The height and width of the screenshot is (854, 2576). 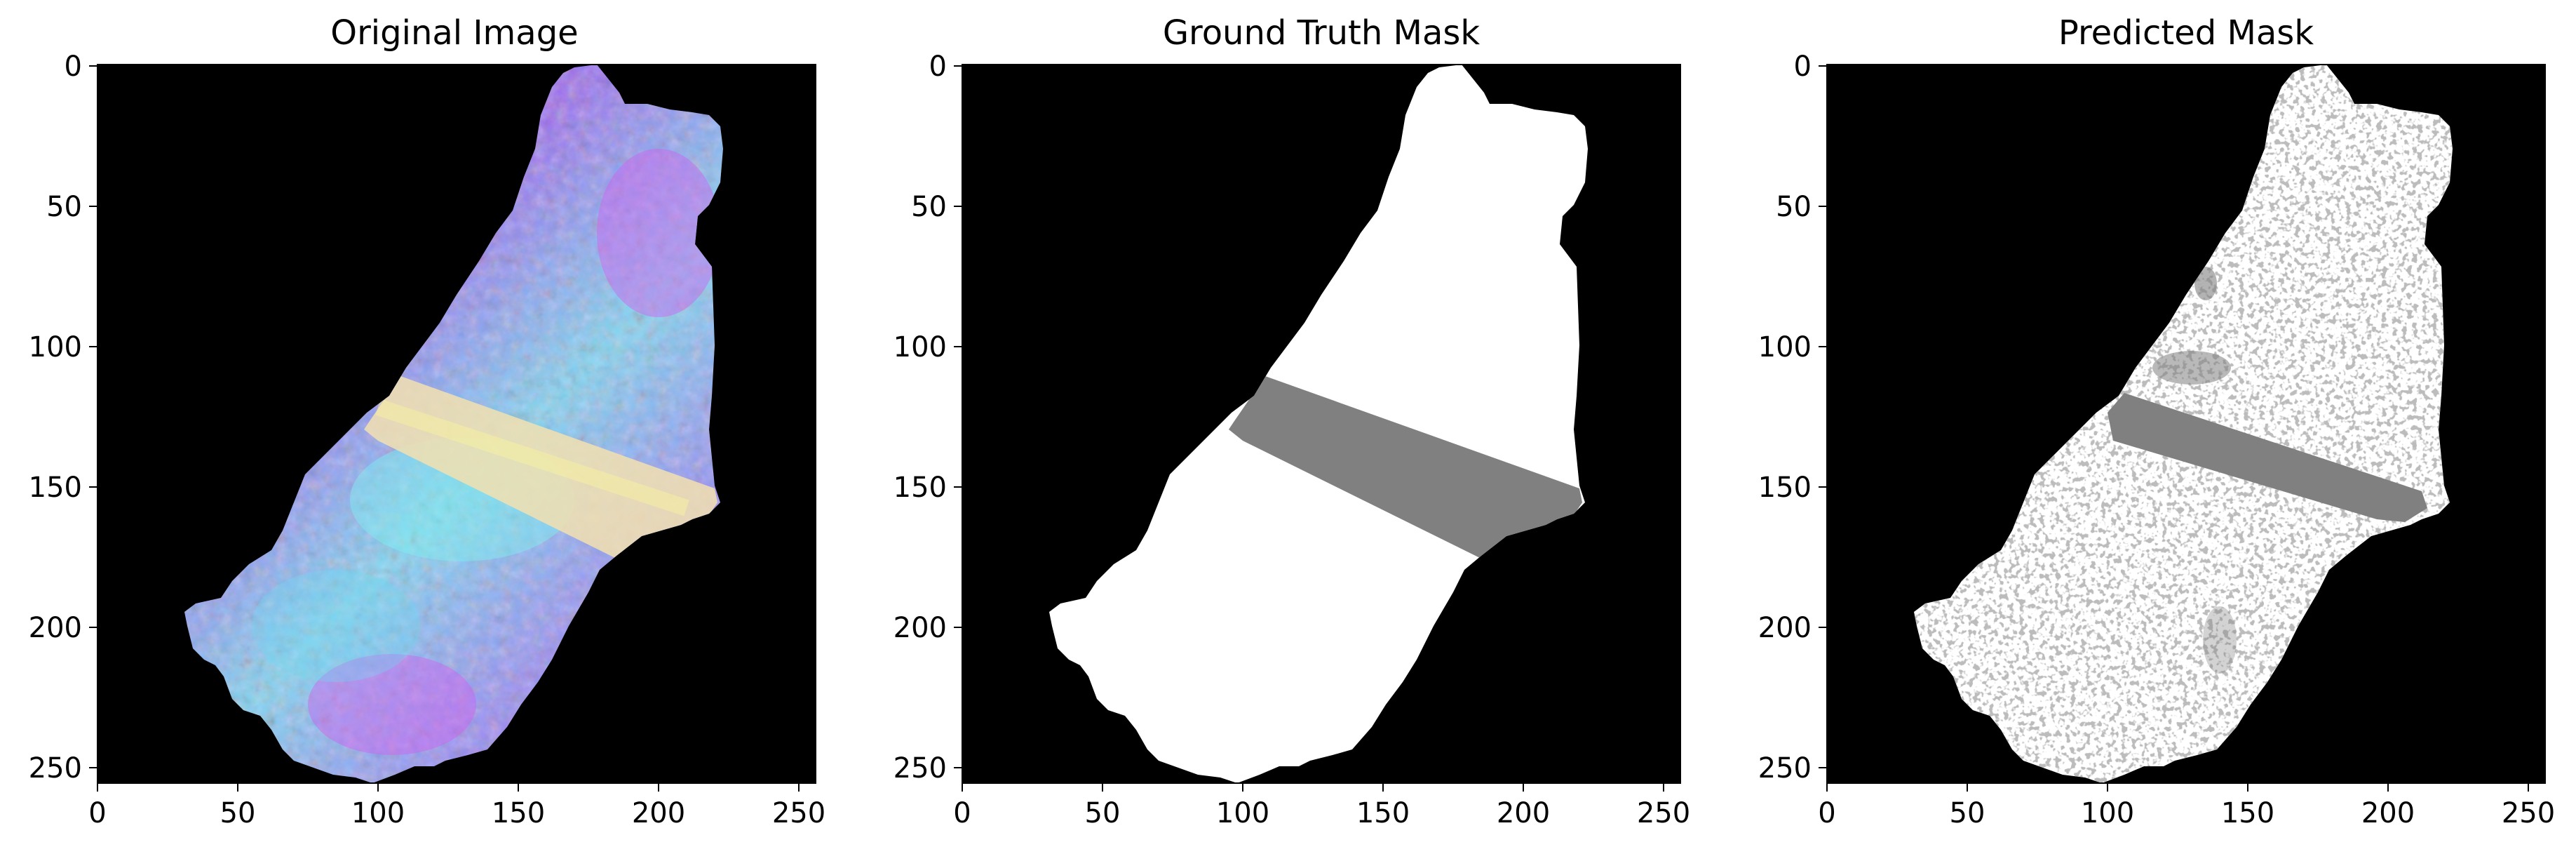 What do you see at coordinates (1322, 33) in the screenshot?
I see `panel-title-ground-truth: Ground Truth Mask` at bounding box center [1322, 33].